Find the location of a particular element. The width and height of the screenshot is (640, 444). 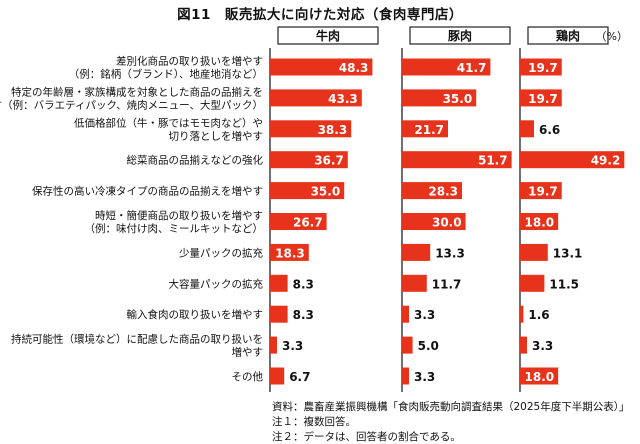

category-label-3-line-2: 切り落としを増やす is located at coordinates (216, 135).